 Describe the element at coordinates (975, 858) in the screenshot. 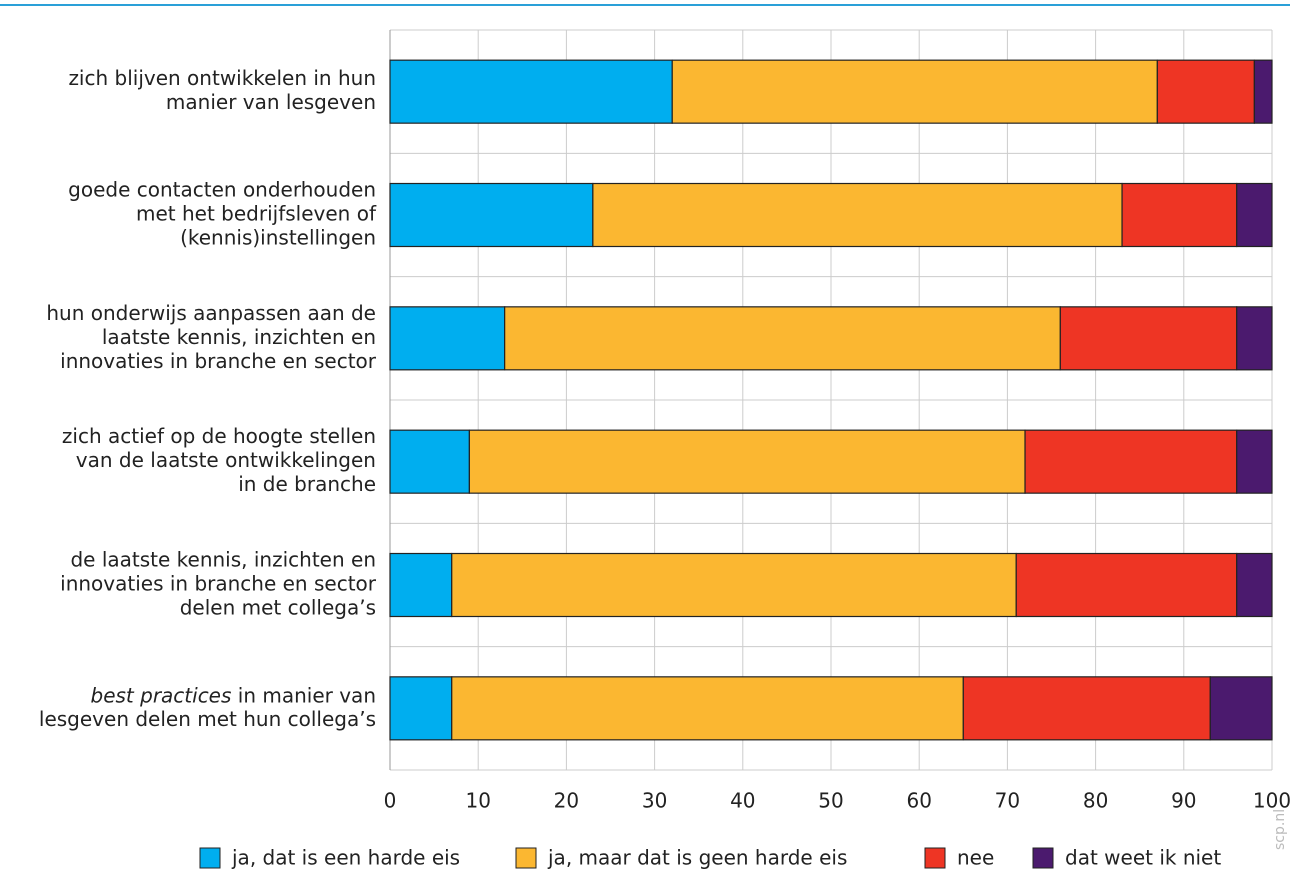

I see `legend-label: nee` at that location.